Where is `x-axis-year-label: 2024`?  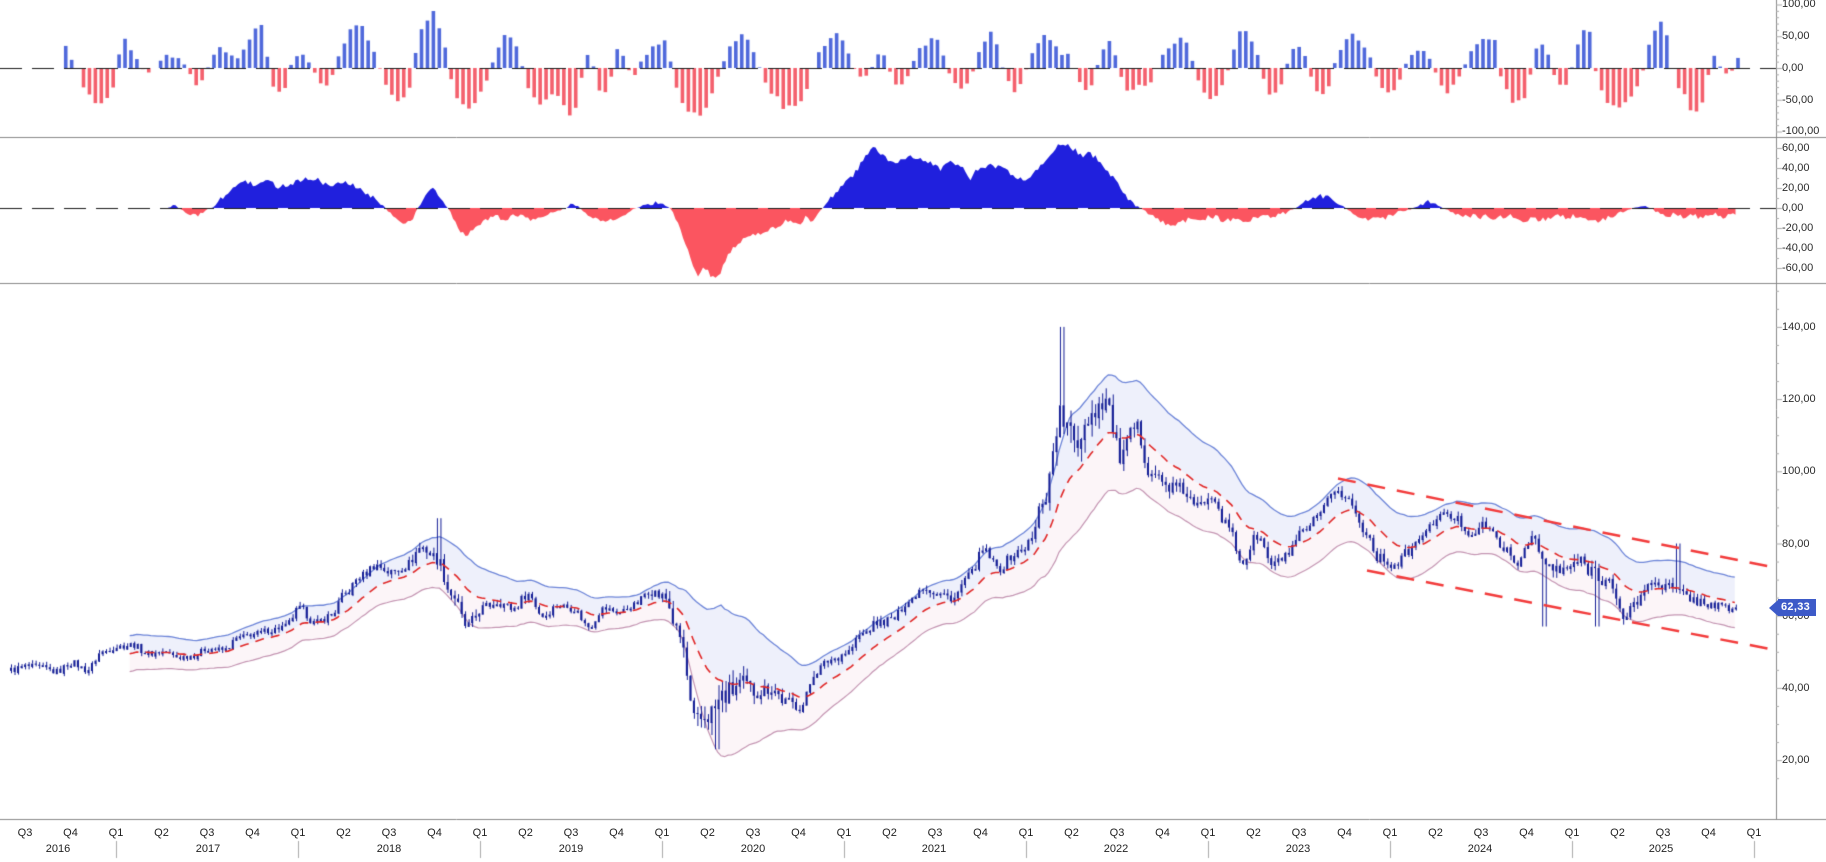
x-axis-year-label: 2024 is located at coordinates (1480, 849).